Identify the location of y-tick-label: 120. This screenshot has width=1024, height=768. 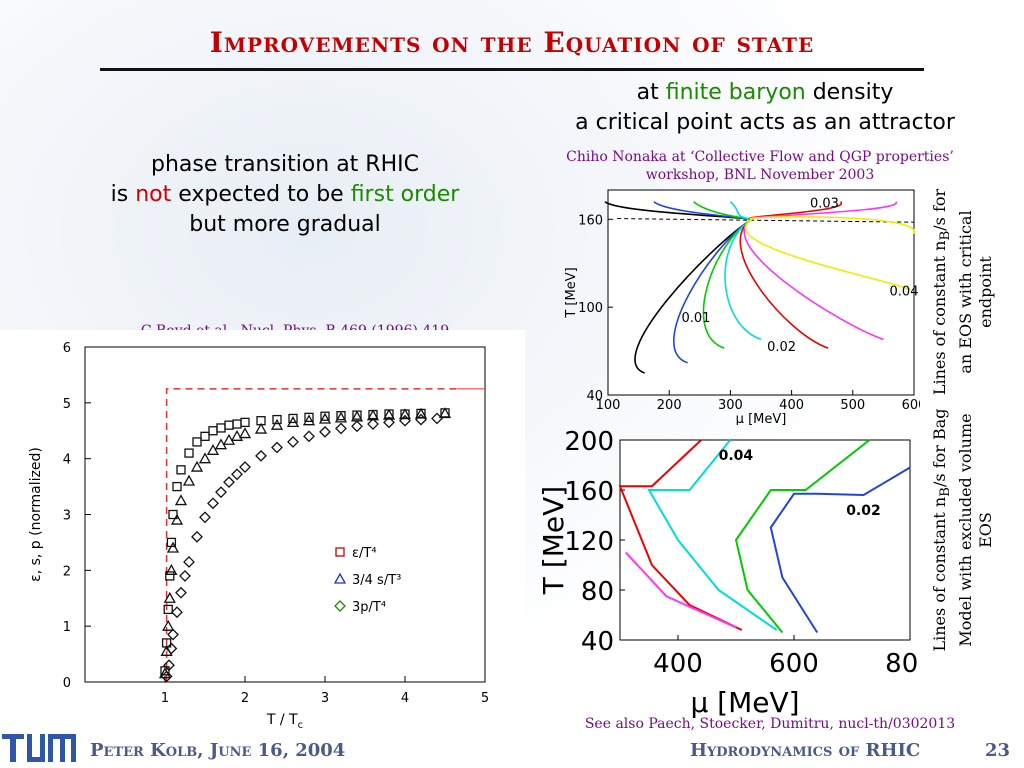
(589, 542).